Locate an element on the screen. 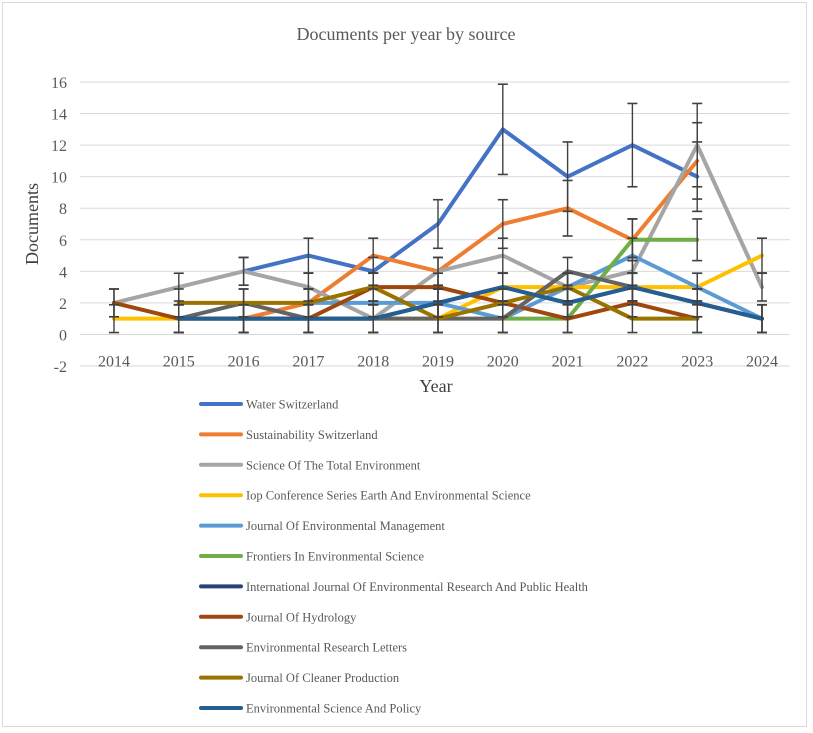  legend-label: Environmental Research Letters is located at coordinates (326, 648).